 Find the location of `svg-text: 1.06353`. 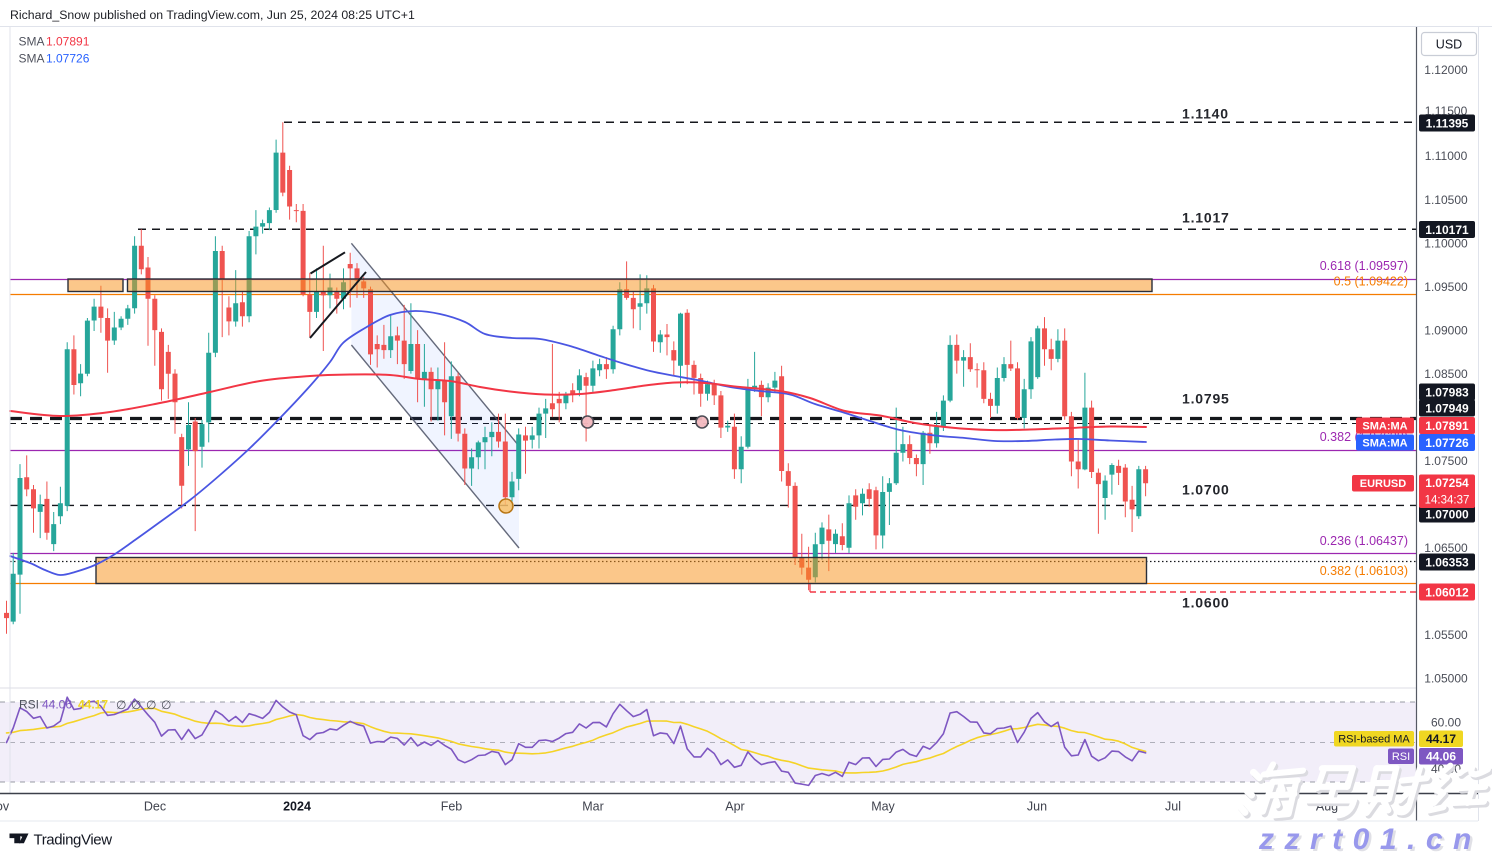

svg-text: 1.06353 is located at coordinates (1447, 562).